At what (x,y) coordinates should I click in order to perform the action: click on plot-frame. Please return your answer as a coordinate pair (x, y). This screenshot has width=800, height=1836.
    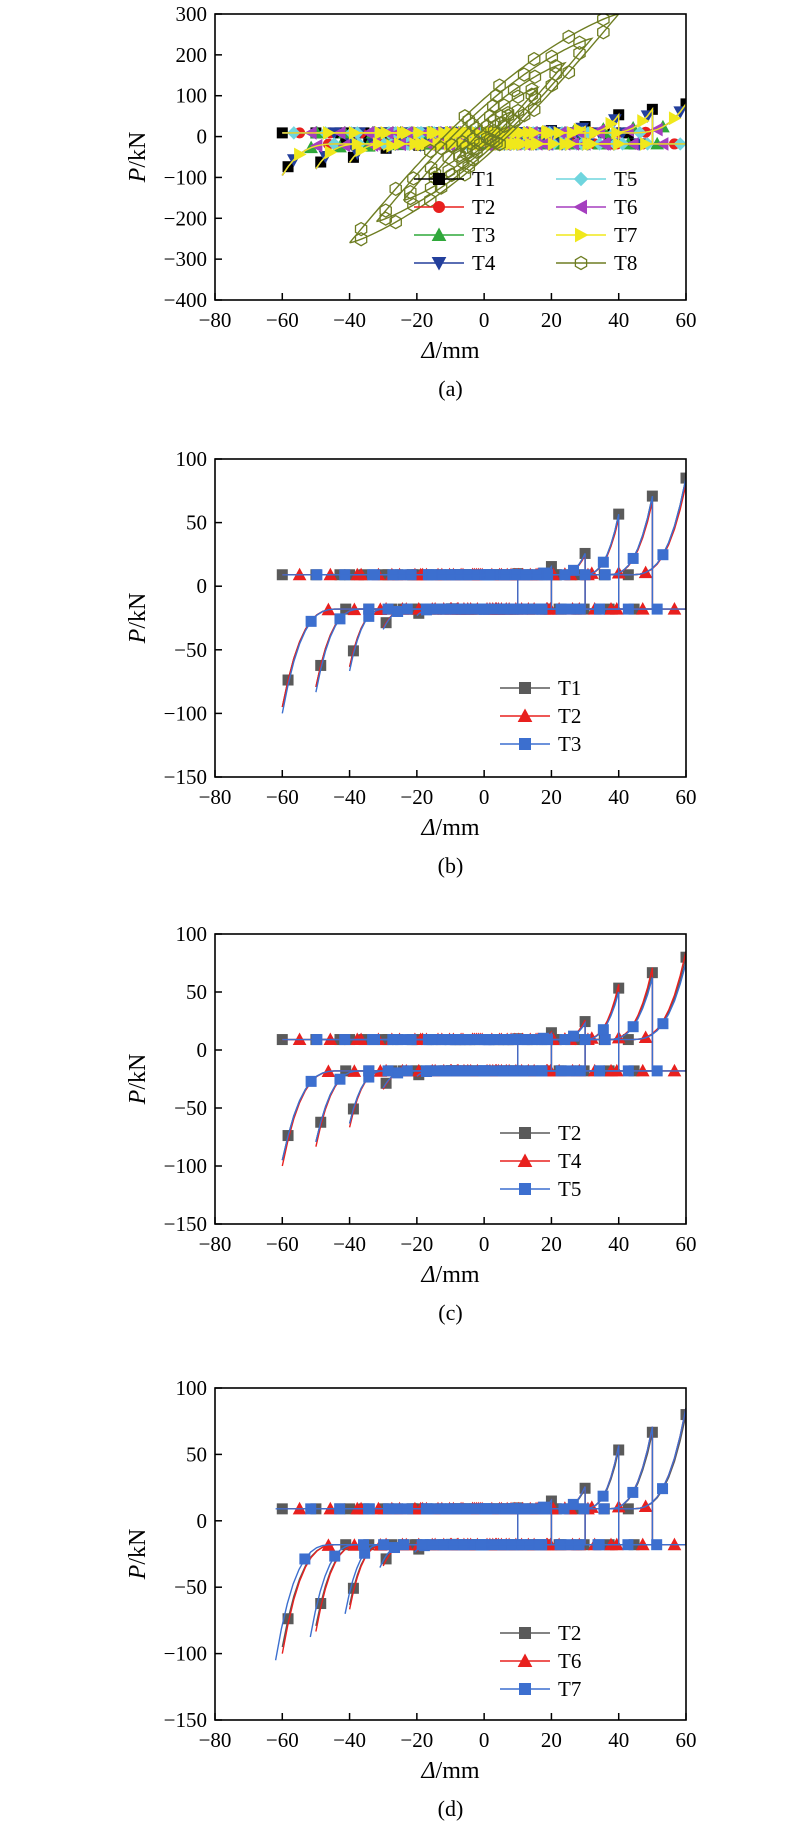
    Looking at the image, I should click on (450, 1079).